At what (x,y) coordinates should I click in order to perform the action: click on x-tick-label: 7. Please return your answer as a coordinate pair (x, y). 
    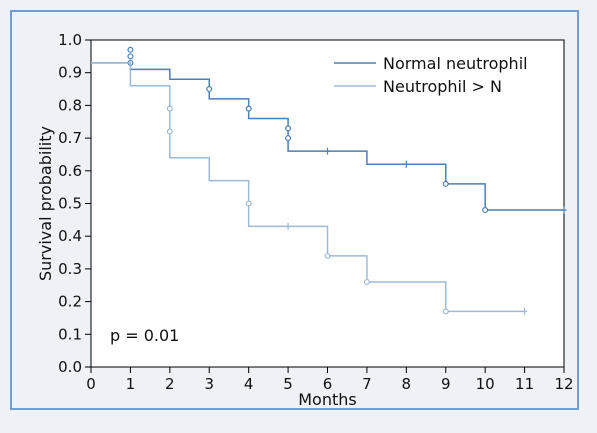
    Looking at the image, I should click on (367, 384).